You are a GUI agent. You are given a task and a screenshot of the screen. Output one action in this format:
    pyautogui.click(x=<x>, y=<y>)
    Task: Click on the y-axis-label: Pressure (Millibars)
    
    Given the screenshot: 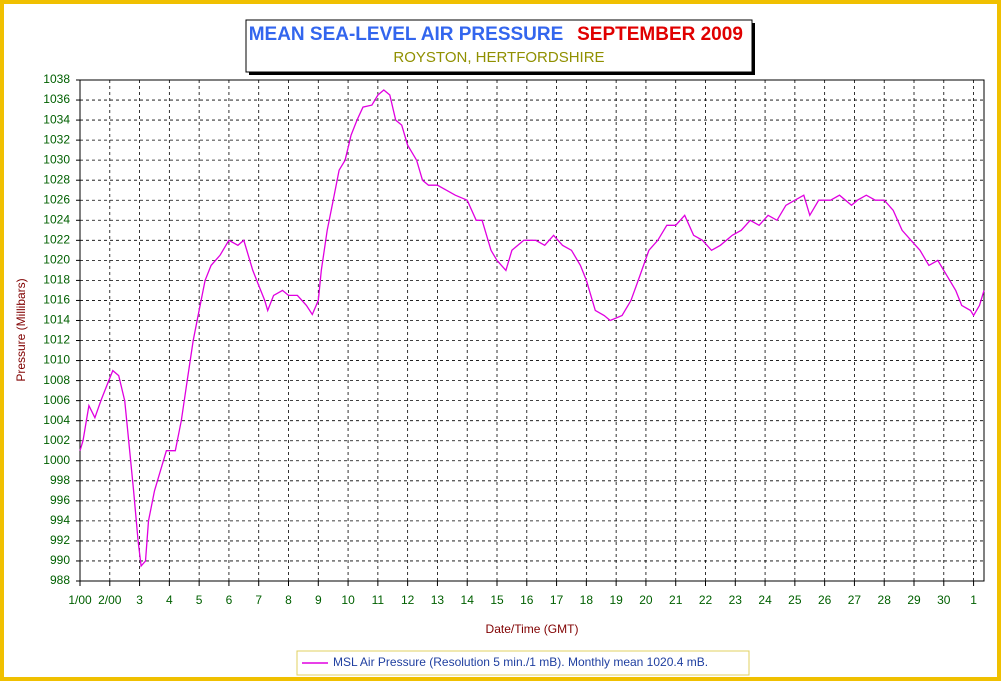 What is the action you would take?
    pyautogui.click(x=21, y=329)
    